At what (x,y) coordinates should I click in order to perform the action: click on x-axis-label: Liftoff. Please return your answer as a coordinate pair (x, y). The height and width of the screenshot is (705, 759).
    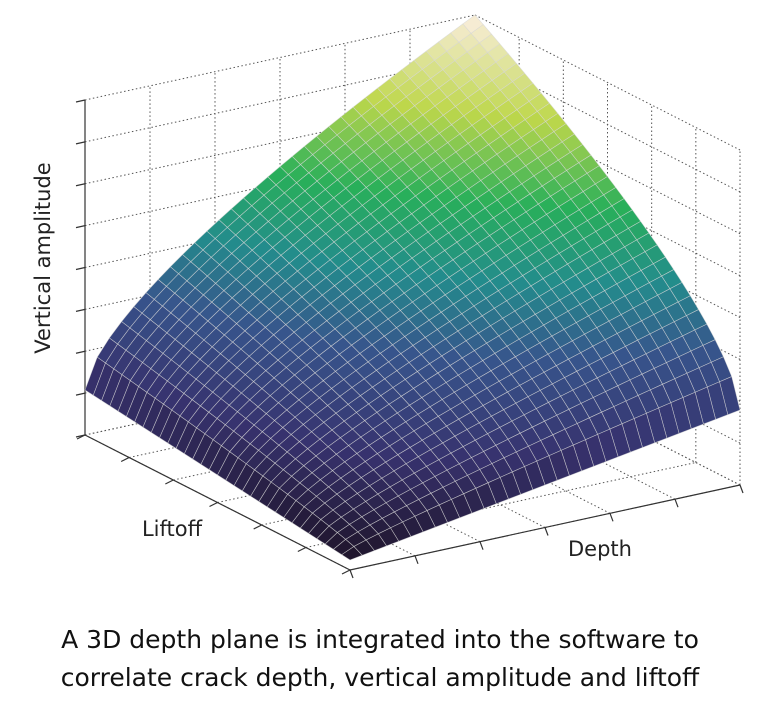
    Looking at the image, I should click on (172, 529).